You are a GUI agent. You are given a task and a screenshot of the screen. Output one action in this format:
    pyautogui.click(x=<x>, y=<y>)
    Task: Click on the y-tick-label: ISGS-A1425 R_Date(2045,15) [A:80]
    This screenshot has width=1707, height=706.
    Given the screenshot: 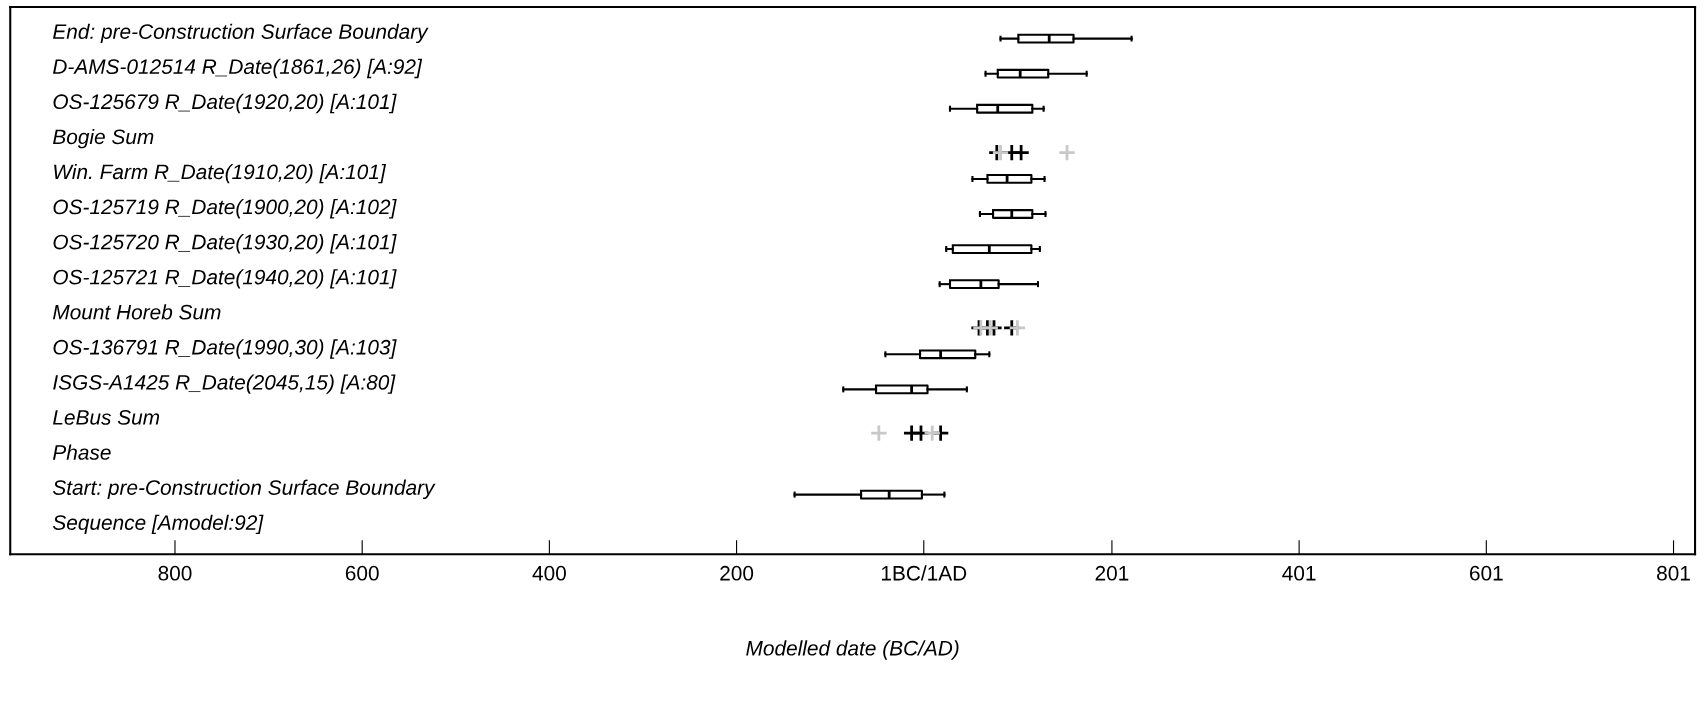 What is the action you would take?
    pyautogui.click(x=224, y=384)
    